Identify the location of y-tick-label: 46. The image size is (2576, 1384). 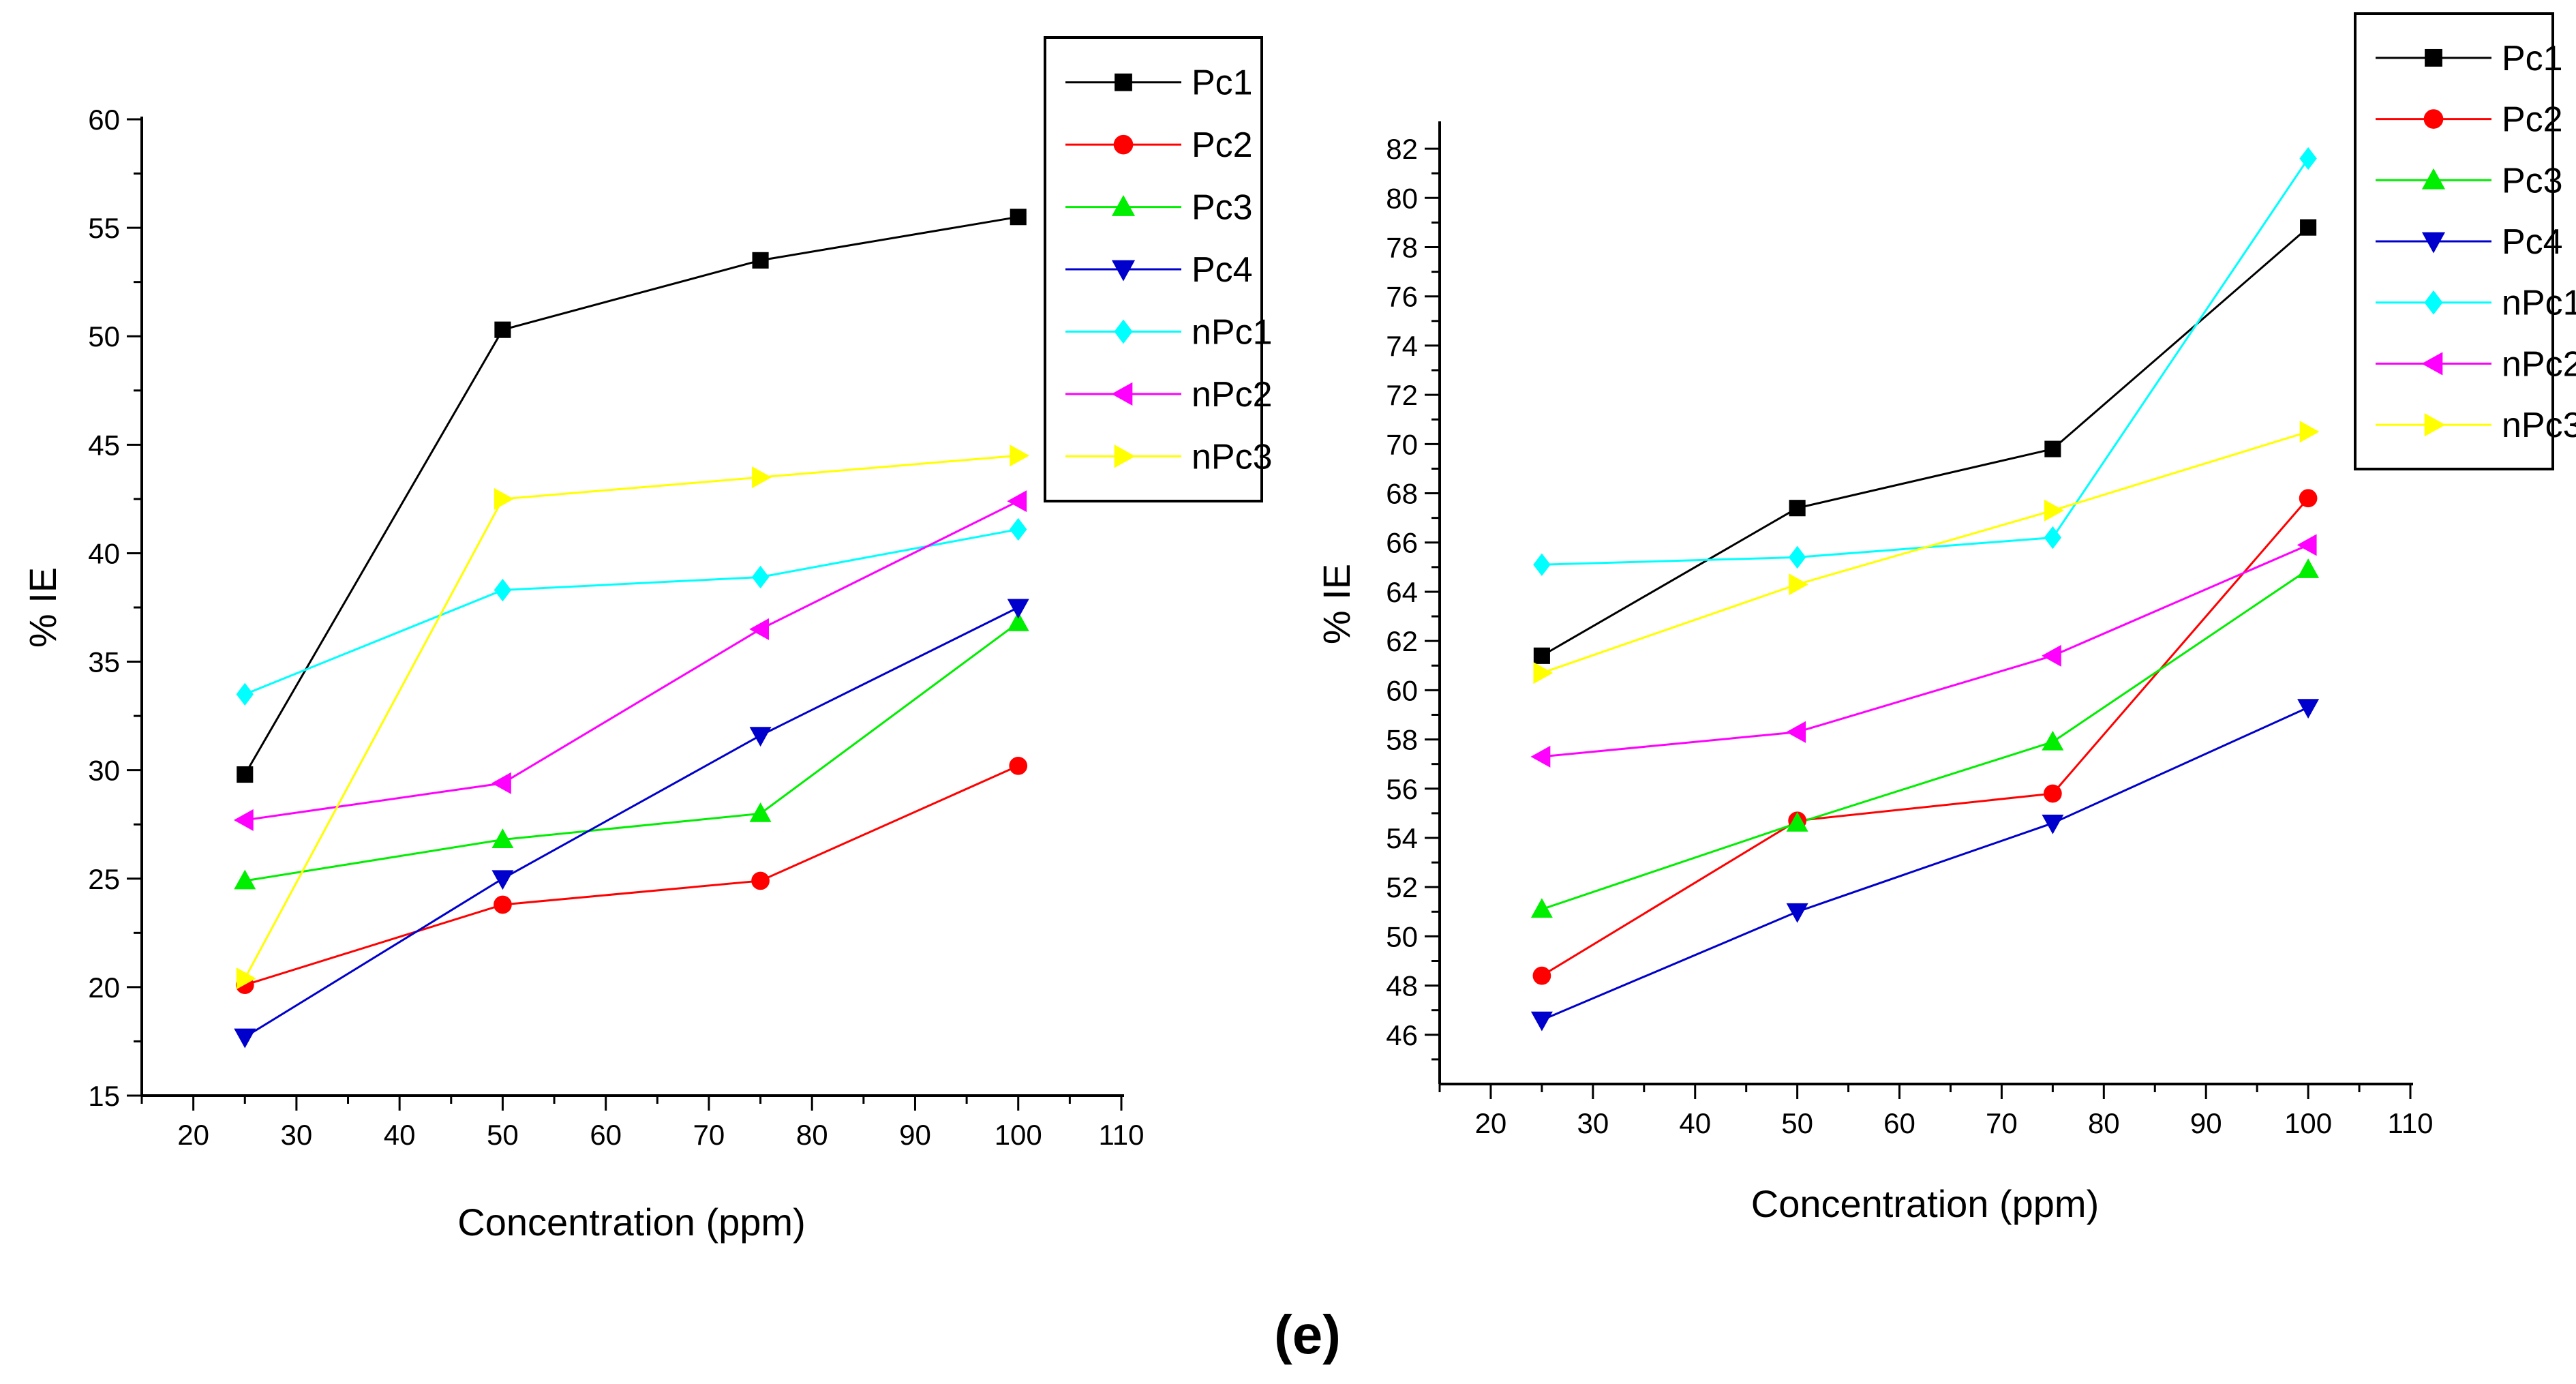
(1402, 1035).